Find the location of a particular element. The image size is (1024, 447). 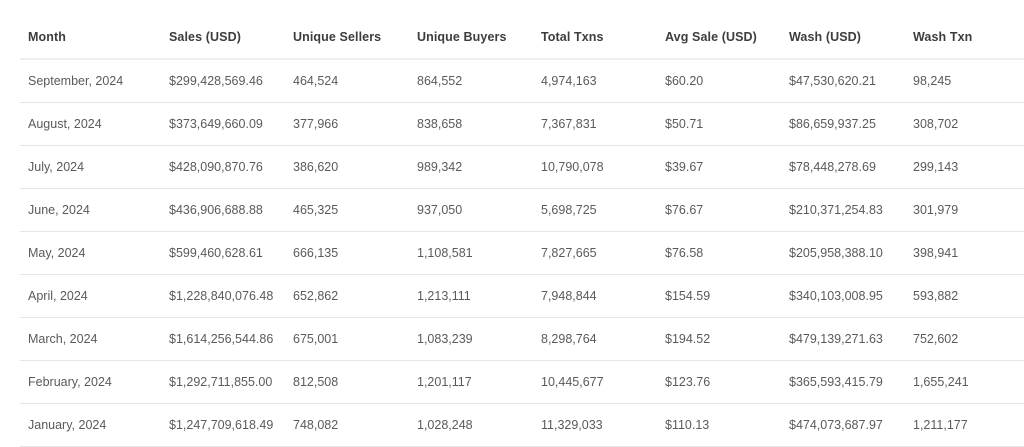

cell-unique-buyers: 1,083,239 is located at coordinates (471, 339).